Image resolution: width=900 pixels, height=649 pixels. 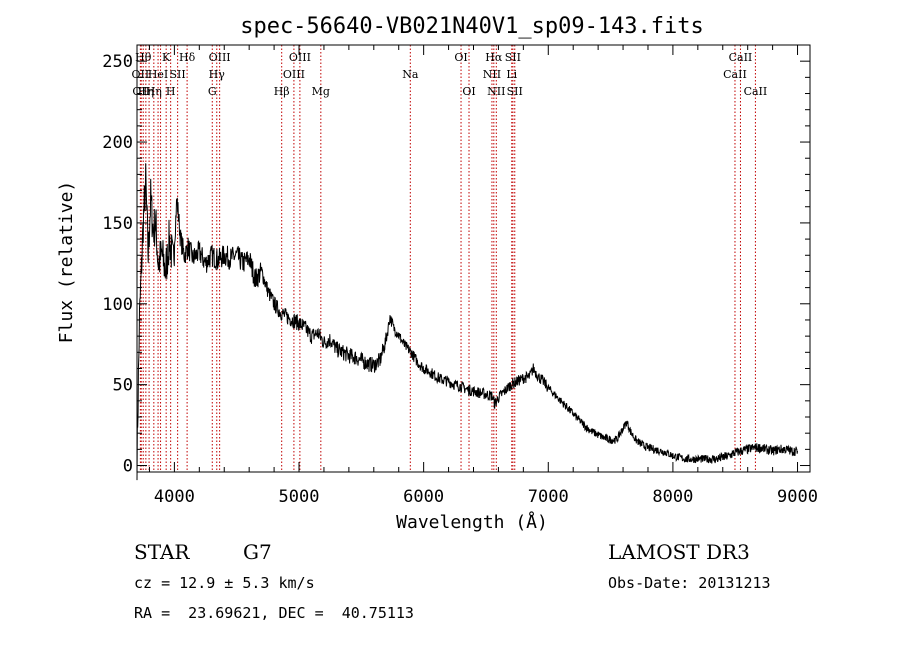 What do you see at coordinates (689, 583) in the screenshot?
I see `obs-date: Obs-Date: 20131213` at bounding box center [689, 583].